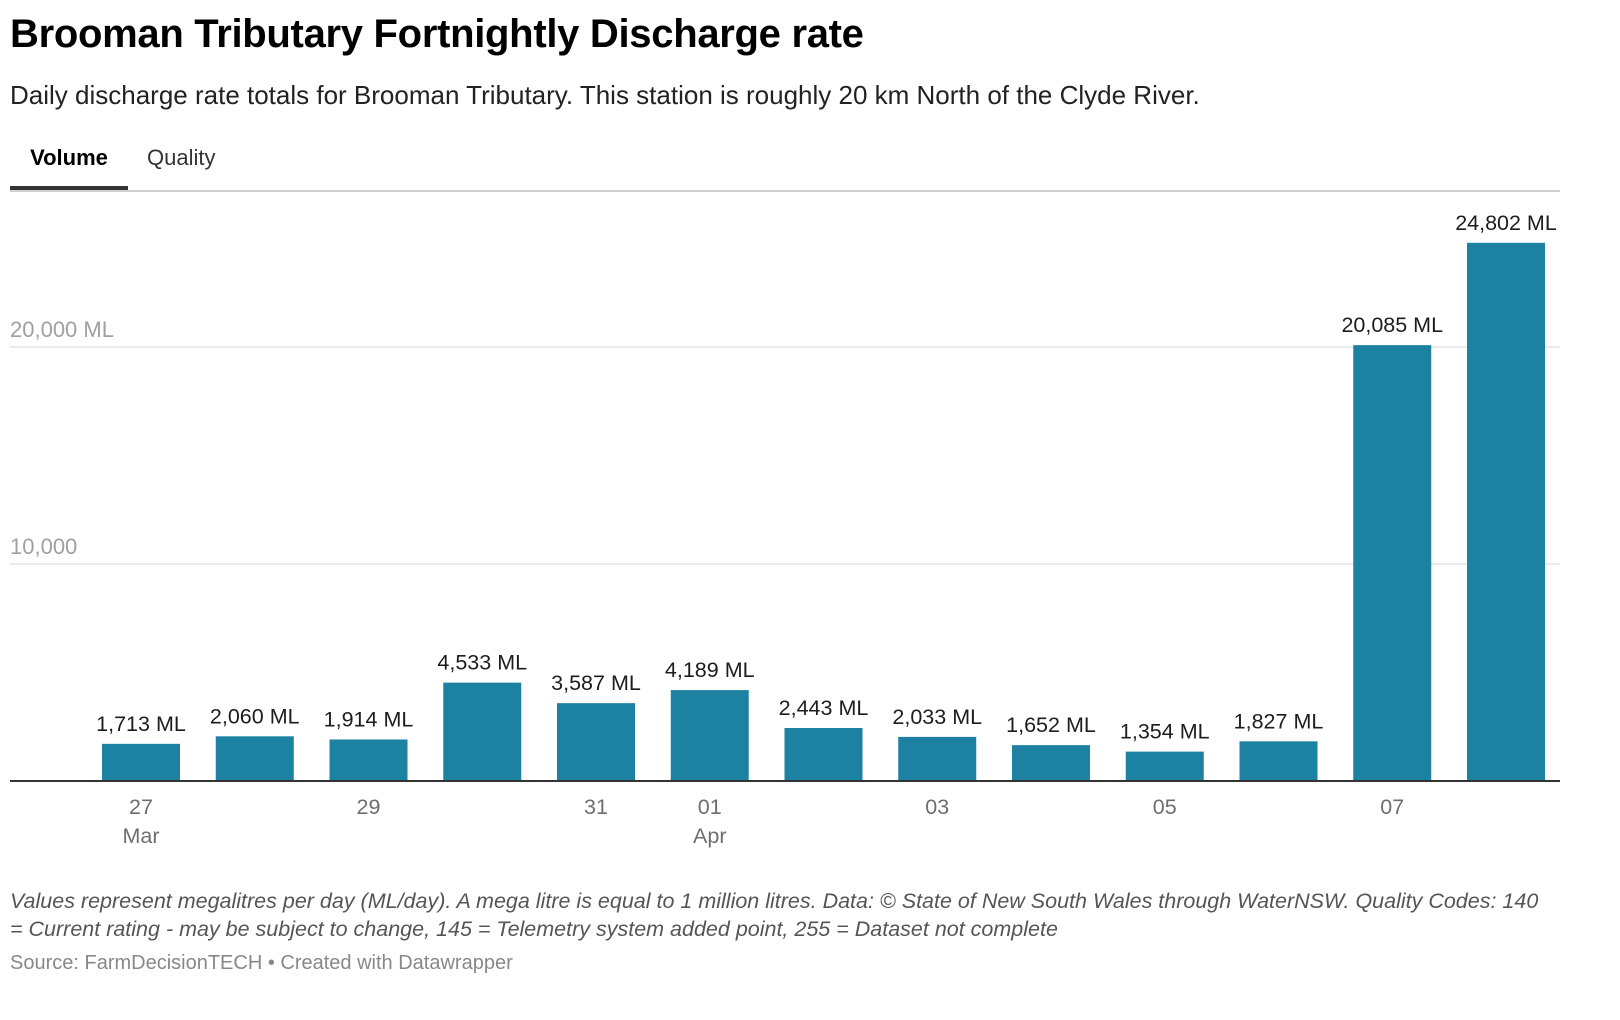  I want to click on bar-value-label: 3,587 ML, so click(596, 683).